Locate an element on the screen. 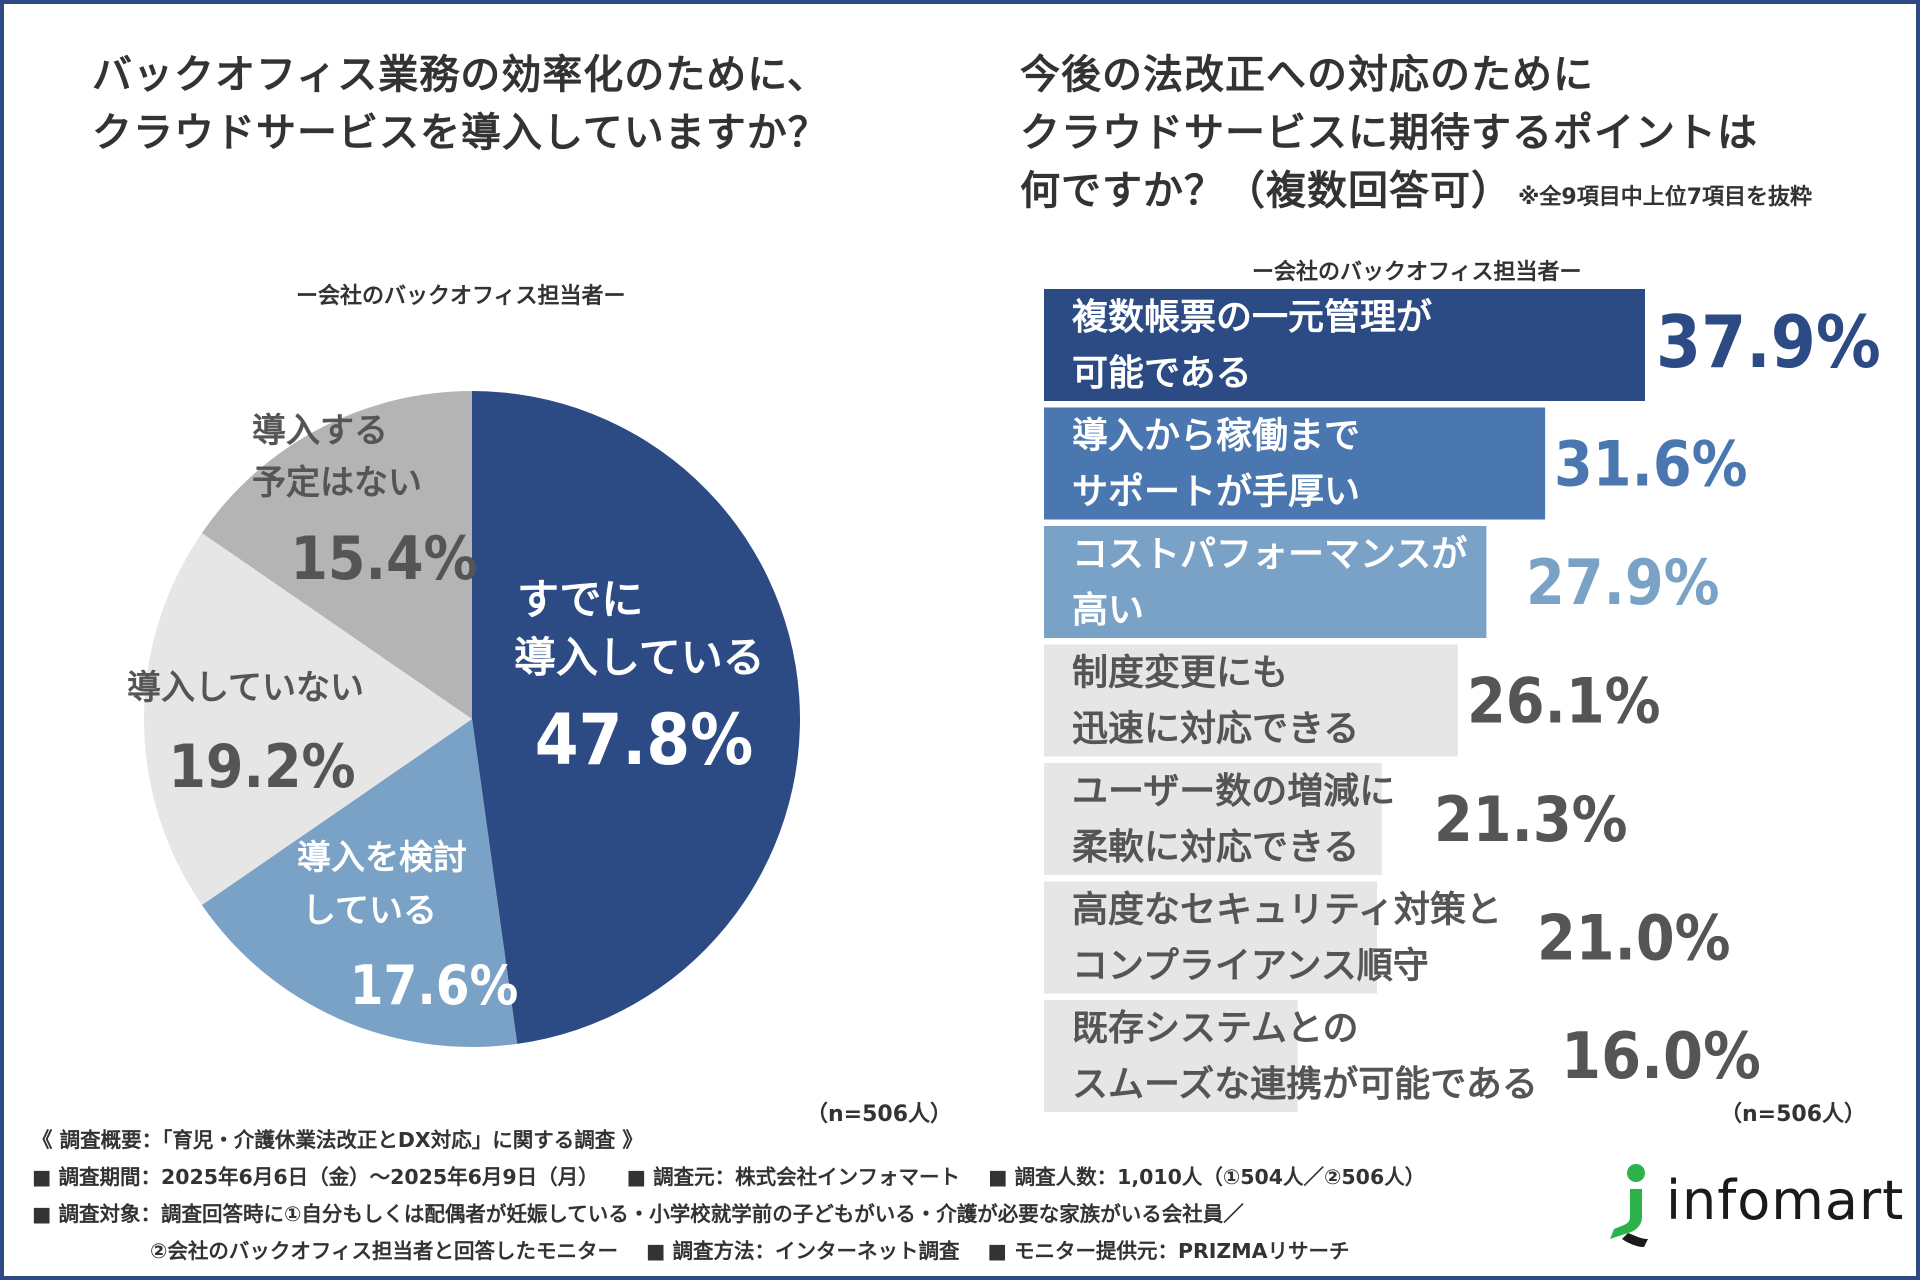  bar-label-5-line-0: 高度なセキュリティ対策と is located at coordinates (1287, 910).